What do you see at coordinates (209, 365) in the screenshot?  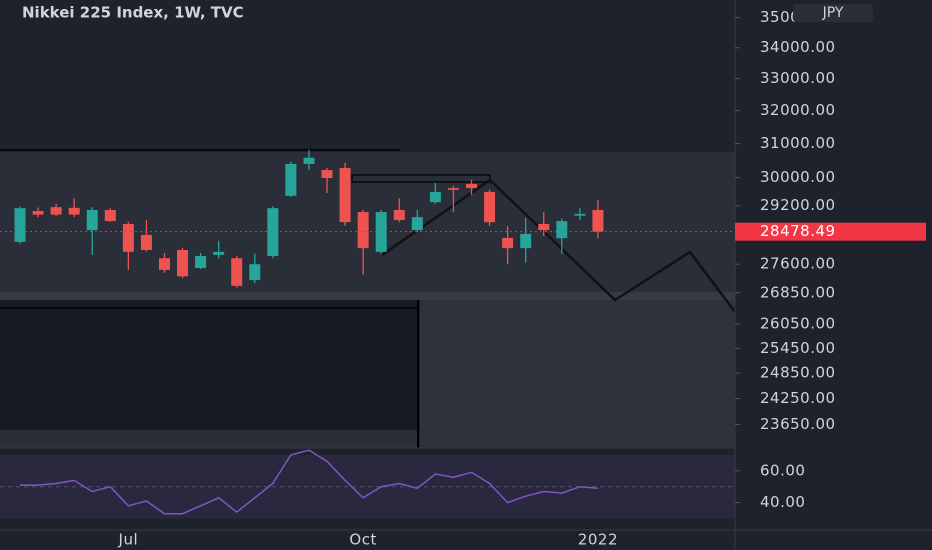 I see `lower-box` at bounding box center [209, 365].